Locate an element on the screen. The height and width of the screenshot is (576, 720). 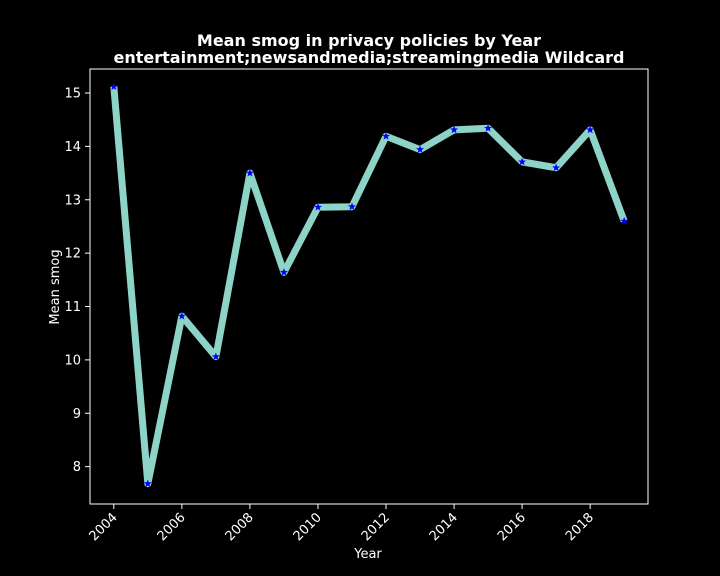
y-tick-label: 8 is located at coordinates (77, 467).